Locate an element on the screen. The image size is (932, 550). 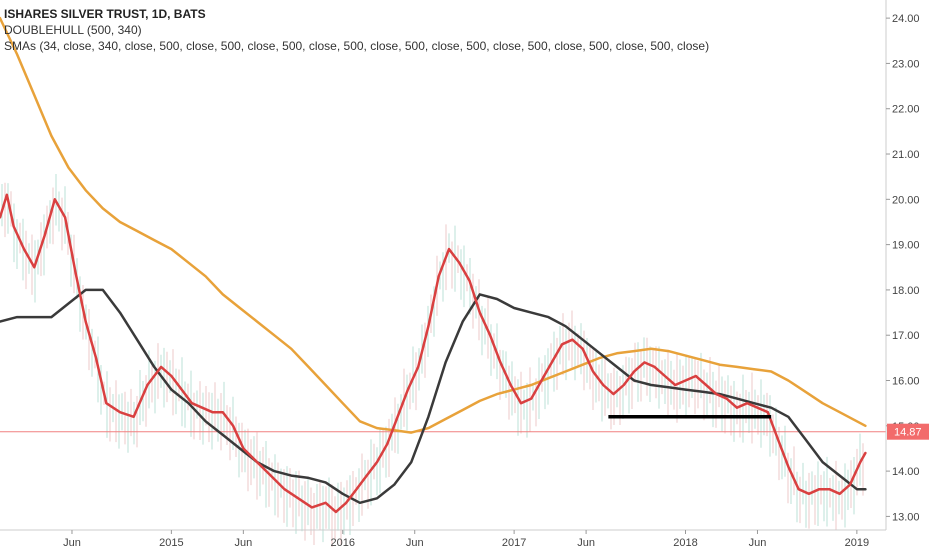
y-tick-label: 16.00 is located at coordinates (906, 382).